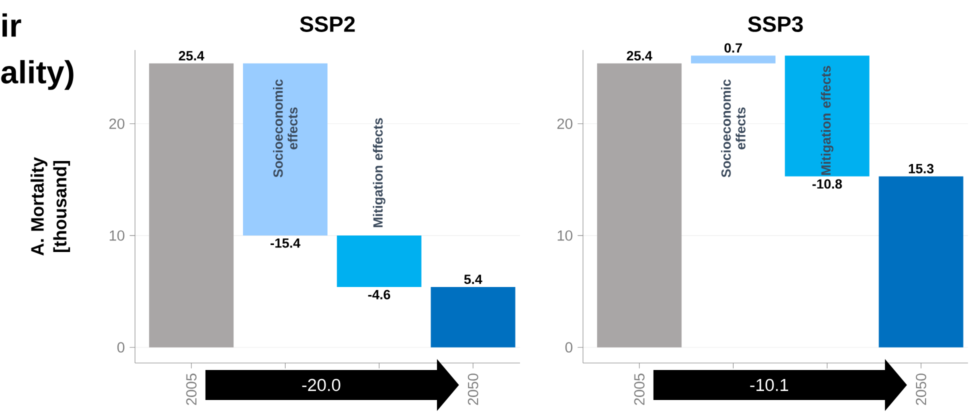 The width and height of the screenshot is (975, 417). What do you see at coordinates (733, 48) in the screenshot?
I see `data-label: 0.7` at bounding box center [733, 48].